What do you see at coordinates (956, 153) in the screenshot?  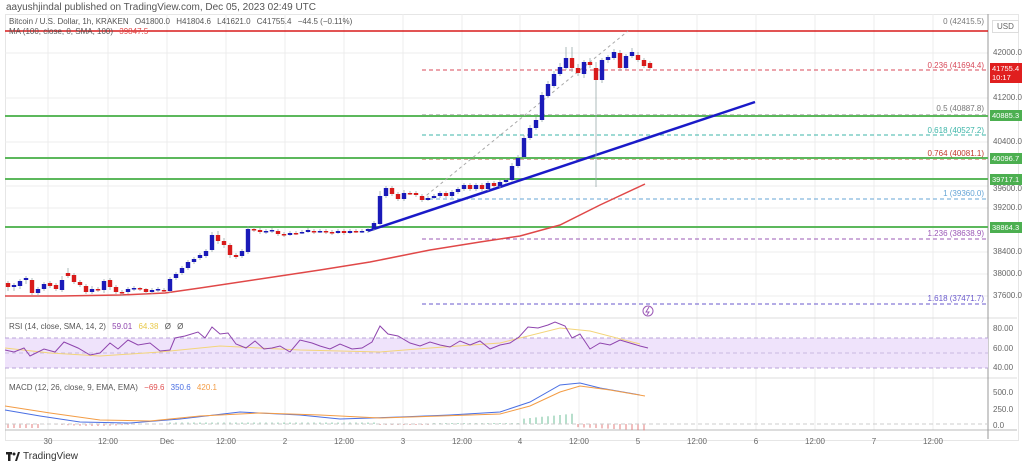 I see `fib-label-0764: 0.764 (40081.1)` at bounding box center [956, 153].